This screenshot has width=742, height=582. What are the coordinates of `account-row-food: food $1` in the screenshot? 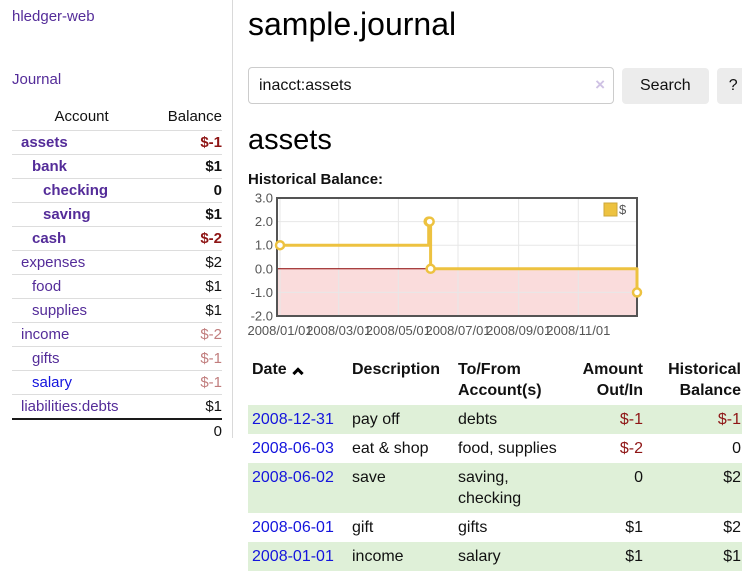 It's located at (117, 286).